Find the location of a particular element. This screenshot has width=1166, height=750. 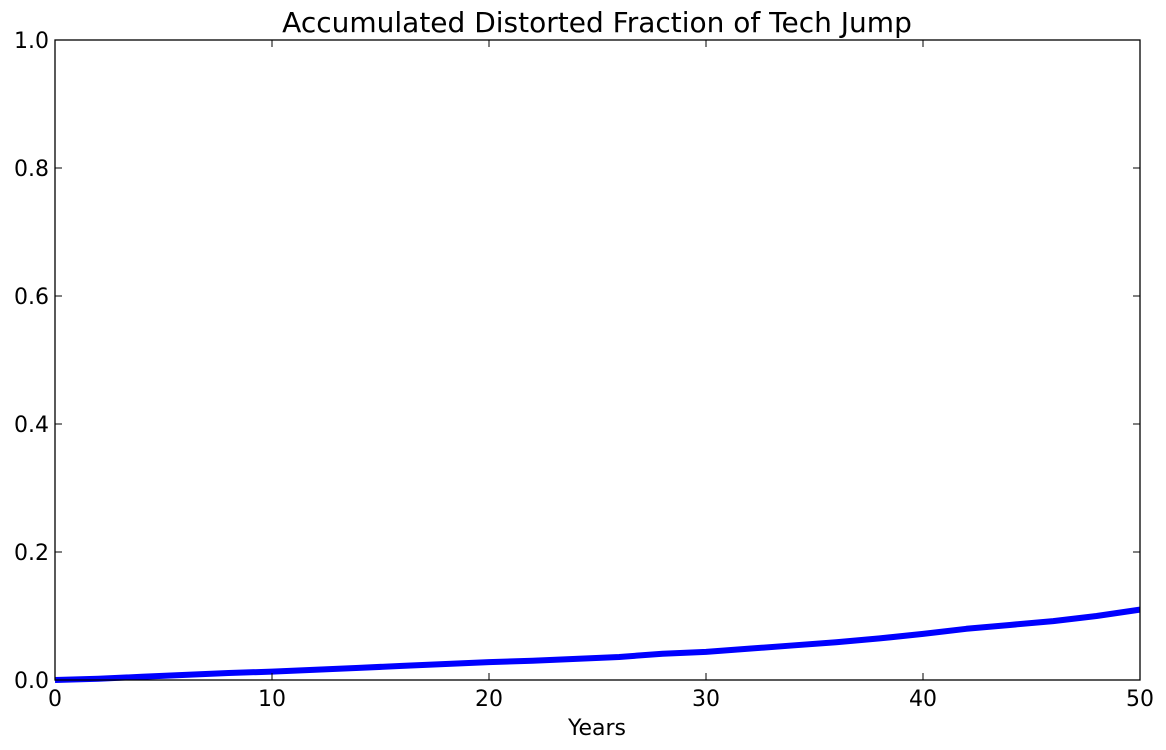

y-tick-label: 1.0 is located at coordinates (31, 41).